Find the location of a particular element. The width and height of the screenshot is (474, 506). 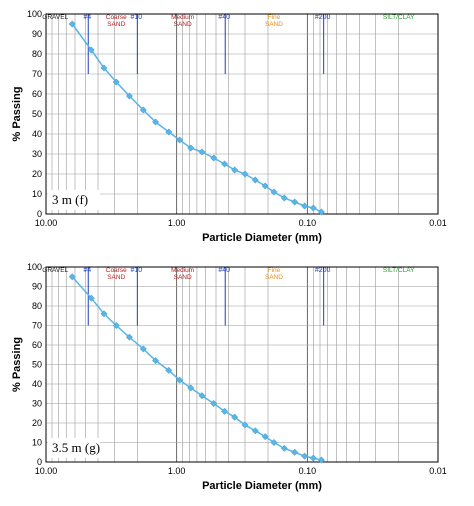

soil-class-label: Coarse SAND is located at coordinates (116, 274).